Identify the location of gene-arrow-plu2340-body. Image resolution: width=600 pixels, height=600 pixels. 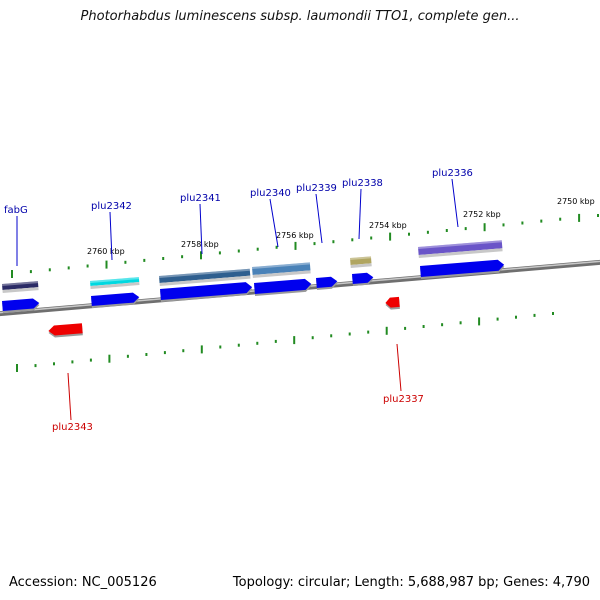
(283, 286).